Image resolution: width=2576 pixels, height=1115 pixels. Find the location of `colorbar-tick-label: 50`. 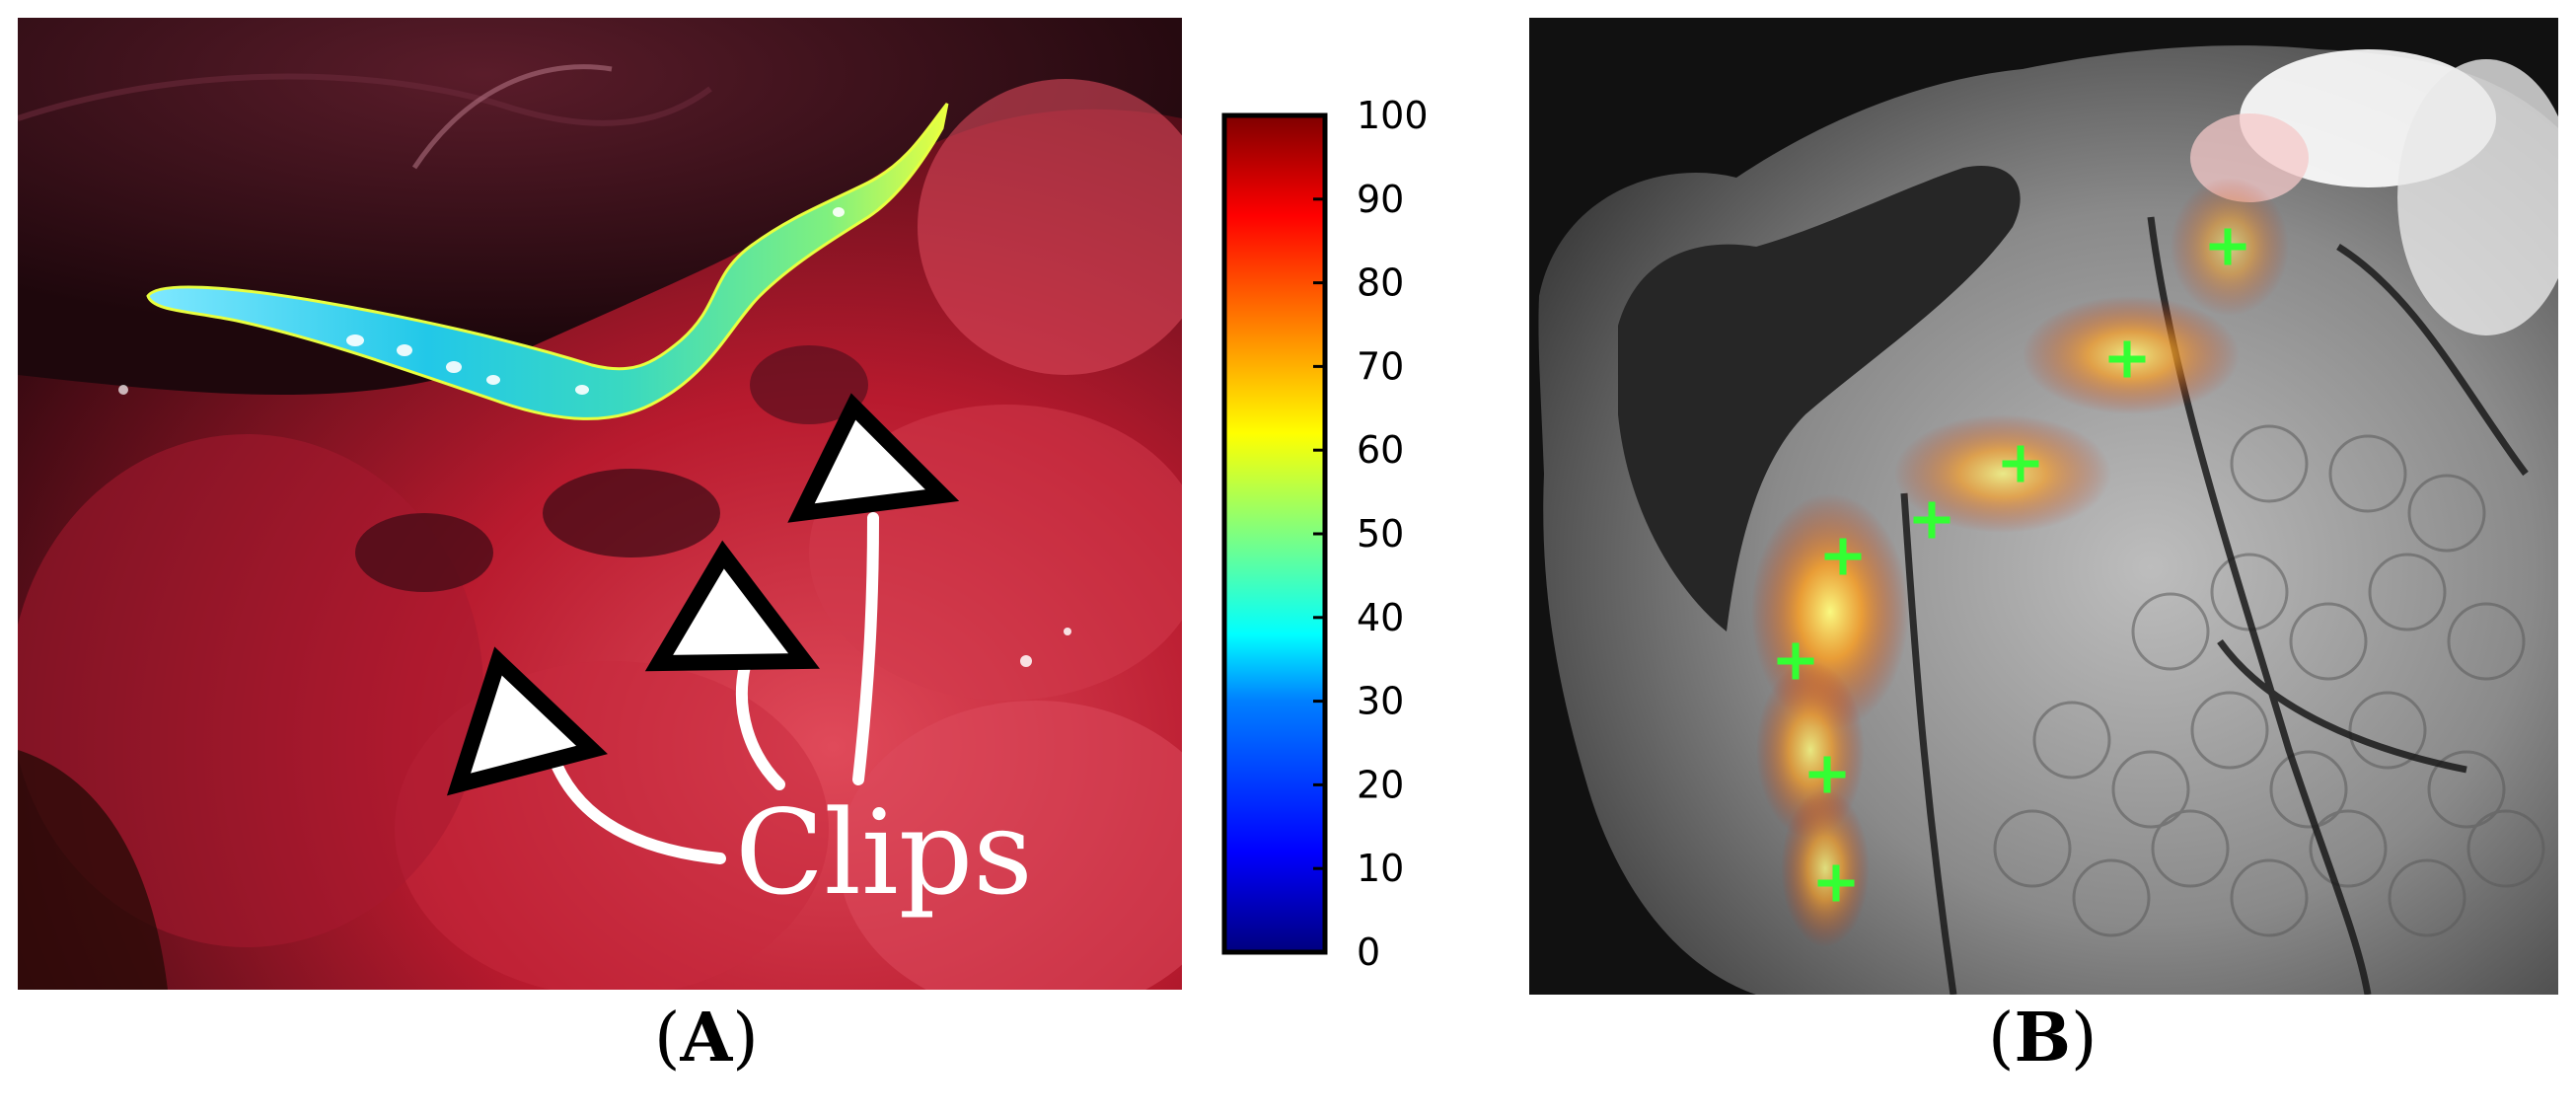

colorbar-tick-label: 50 is located at coordinates (1380, 534).